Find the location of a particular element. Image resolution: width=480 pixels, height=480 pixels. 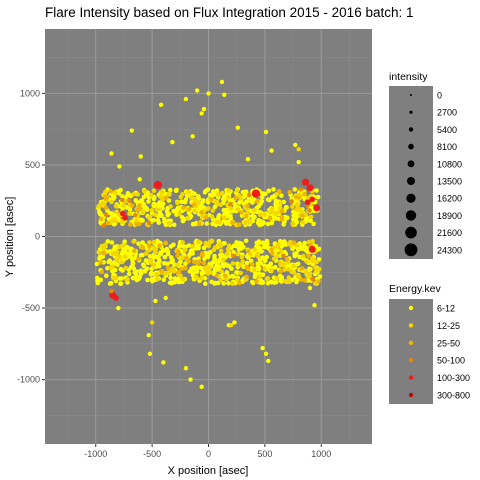

x-tick-label: 1000 is located at coordinates (321, 454).